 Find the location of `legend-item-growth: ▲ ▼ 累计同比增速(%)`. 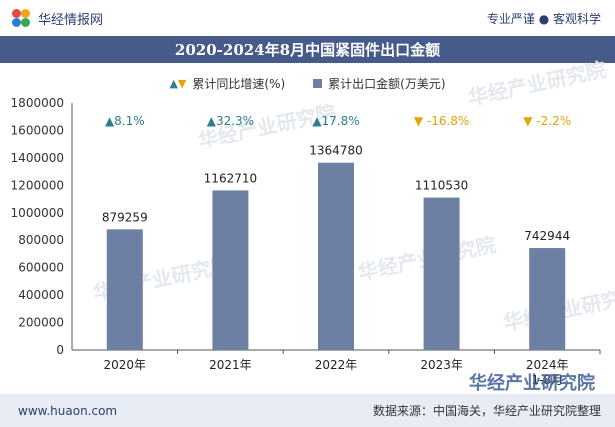

legend-item-growth: ▲ ▼ 累计同比增速(%) is located at coordinates (227, 83).